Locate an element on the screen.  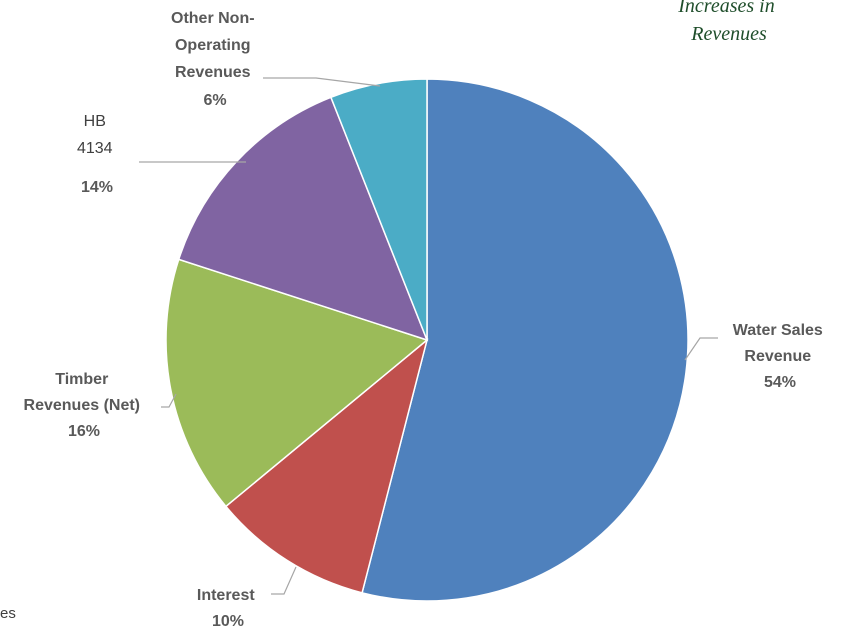
pie-slice-interest is located at coordinates (326, 465).